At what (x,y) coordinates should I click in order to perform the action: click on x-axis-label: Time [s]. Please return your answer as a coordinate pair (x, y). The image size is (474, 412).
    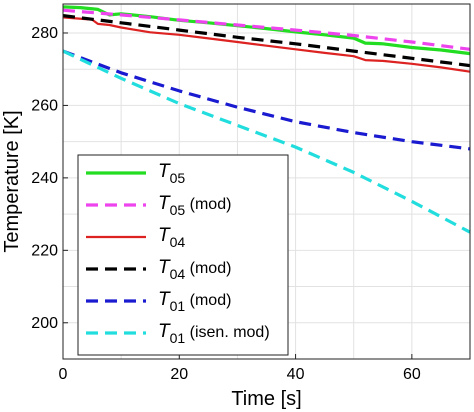
    Looking at the image, I should click on (266, 399).